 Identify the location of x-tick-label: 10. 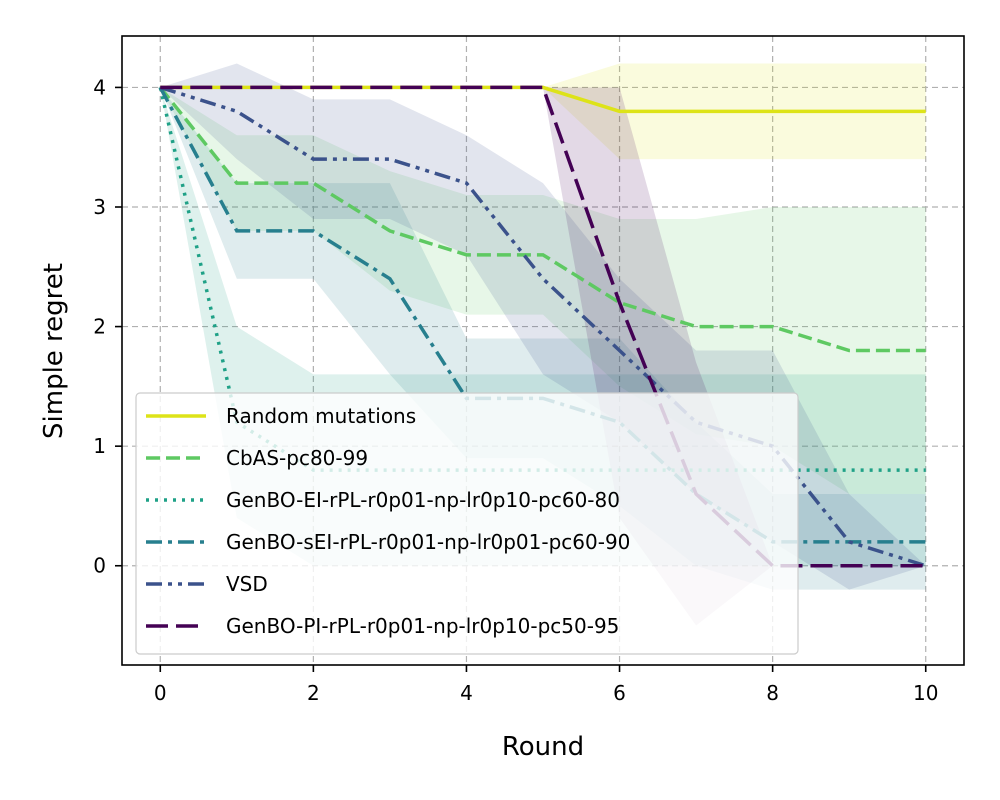
(925, 693).